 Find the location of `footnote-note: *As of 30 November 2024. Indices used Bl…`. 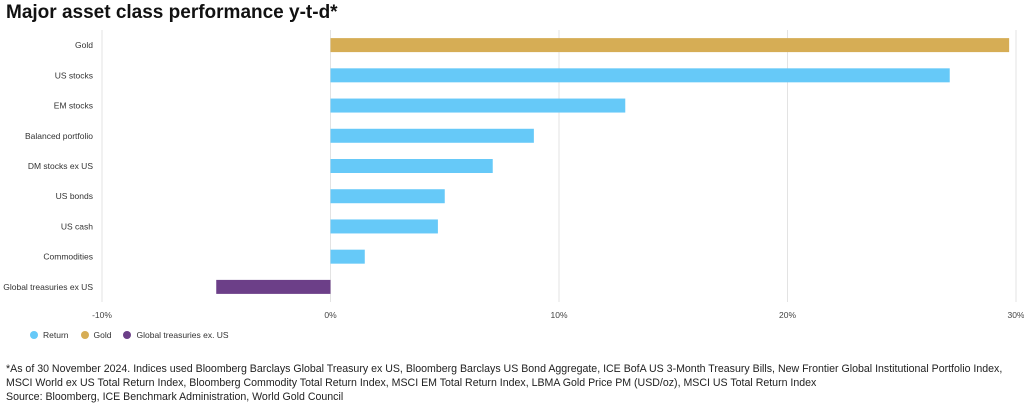

footnote-note: *As of 30 November 2024. Indices used Bl… is located at coordinates (504, 376).